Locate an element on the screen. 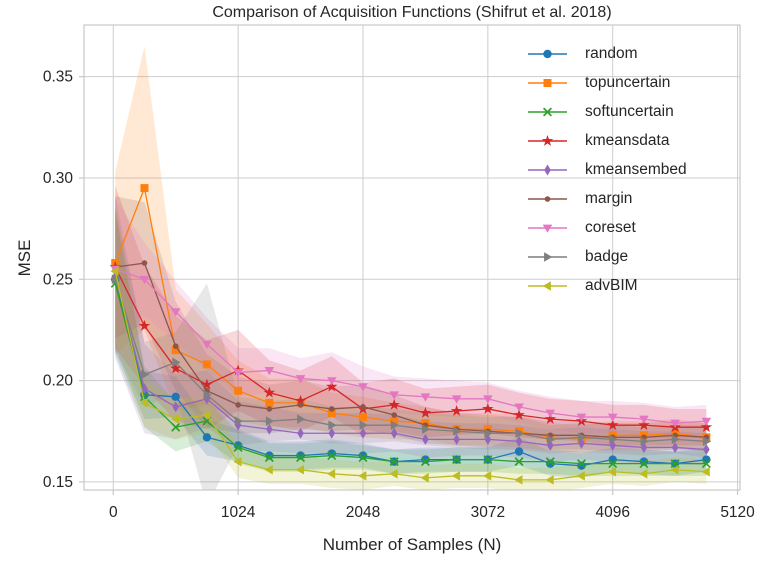 This screenshot has height=566, width=761. x-tick-label: 3072 is located at coordinates (488, 512).